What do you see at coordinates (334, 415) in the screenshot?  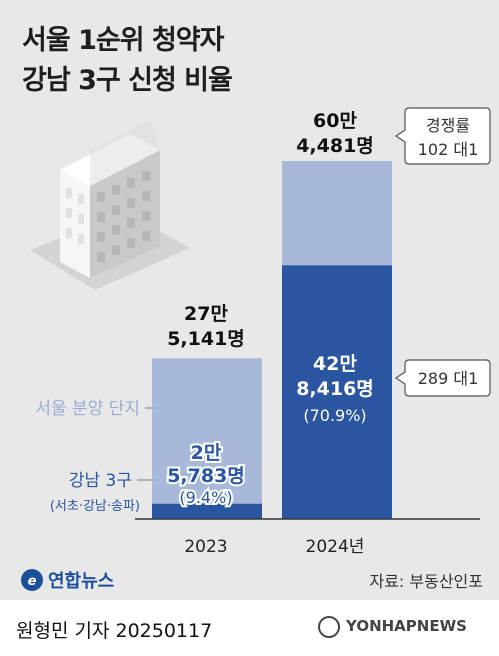 I see `gangnam-2024-pct: (70.9%)` at bounding box center [334, 415].